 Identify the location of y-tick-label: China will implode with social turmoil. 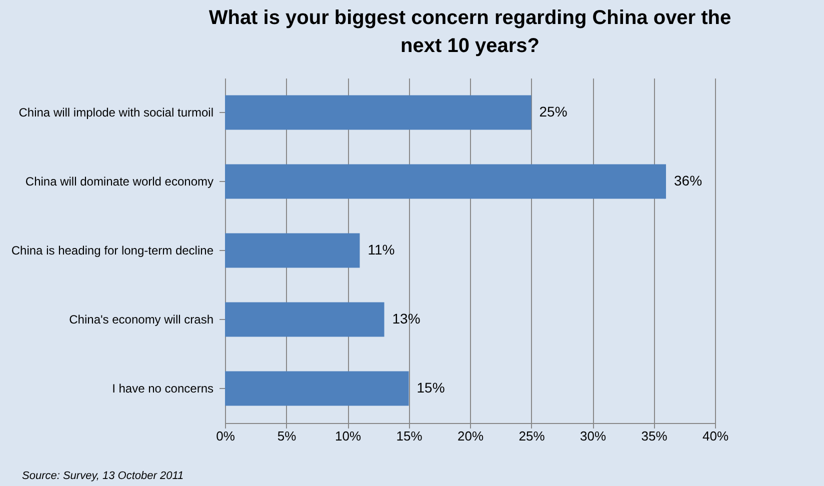
(116, 113).